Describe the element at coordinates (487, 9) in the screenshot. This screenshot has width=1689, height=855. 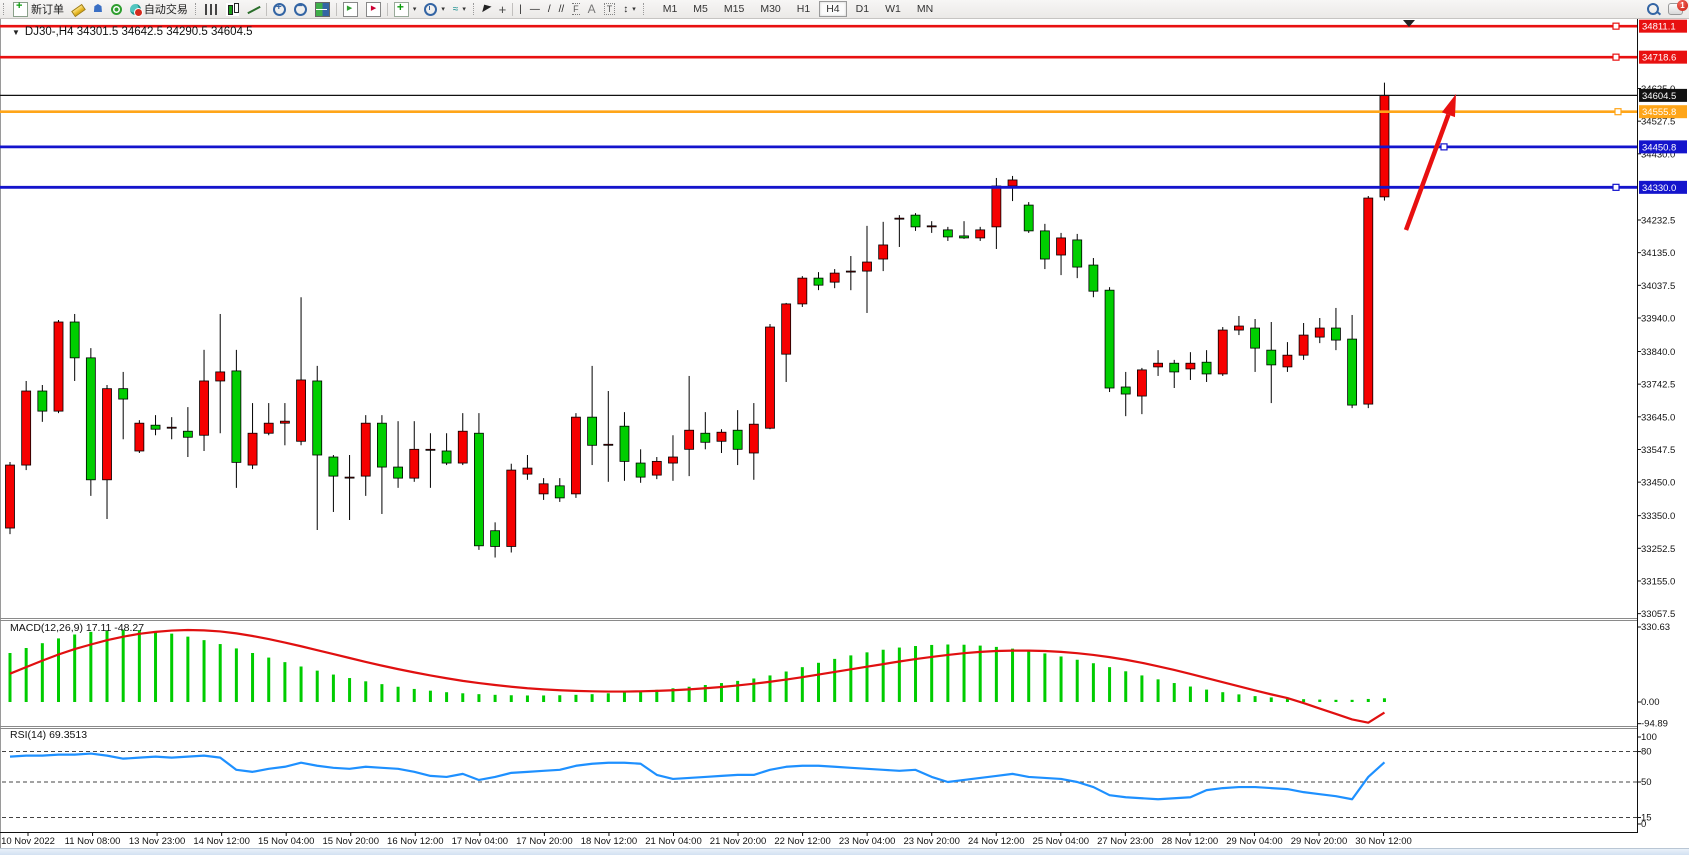
I see `cursor-tool-button: ◤` at that location.